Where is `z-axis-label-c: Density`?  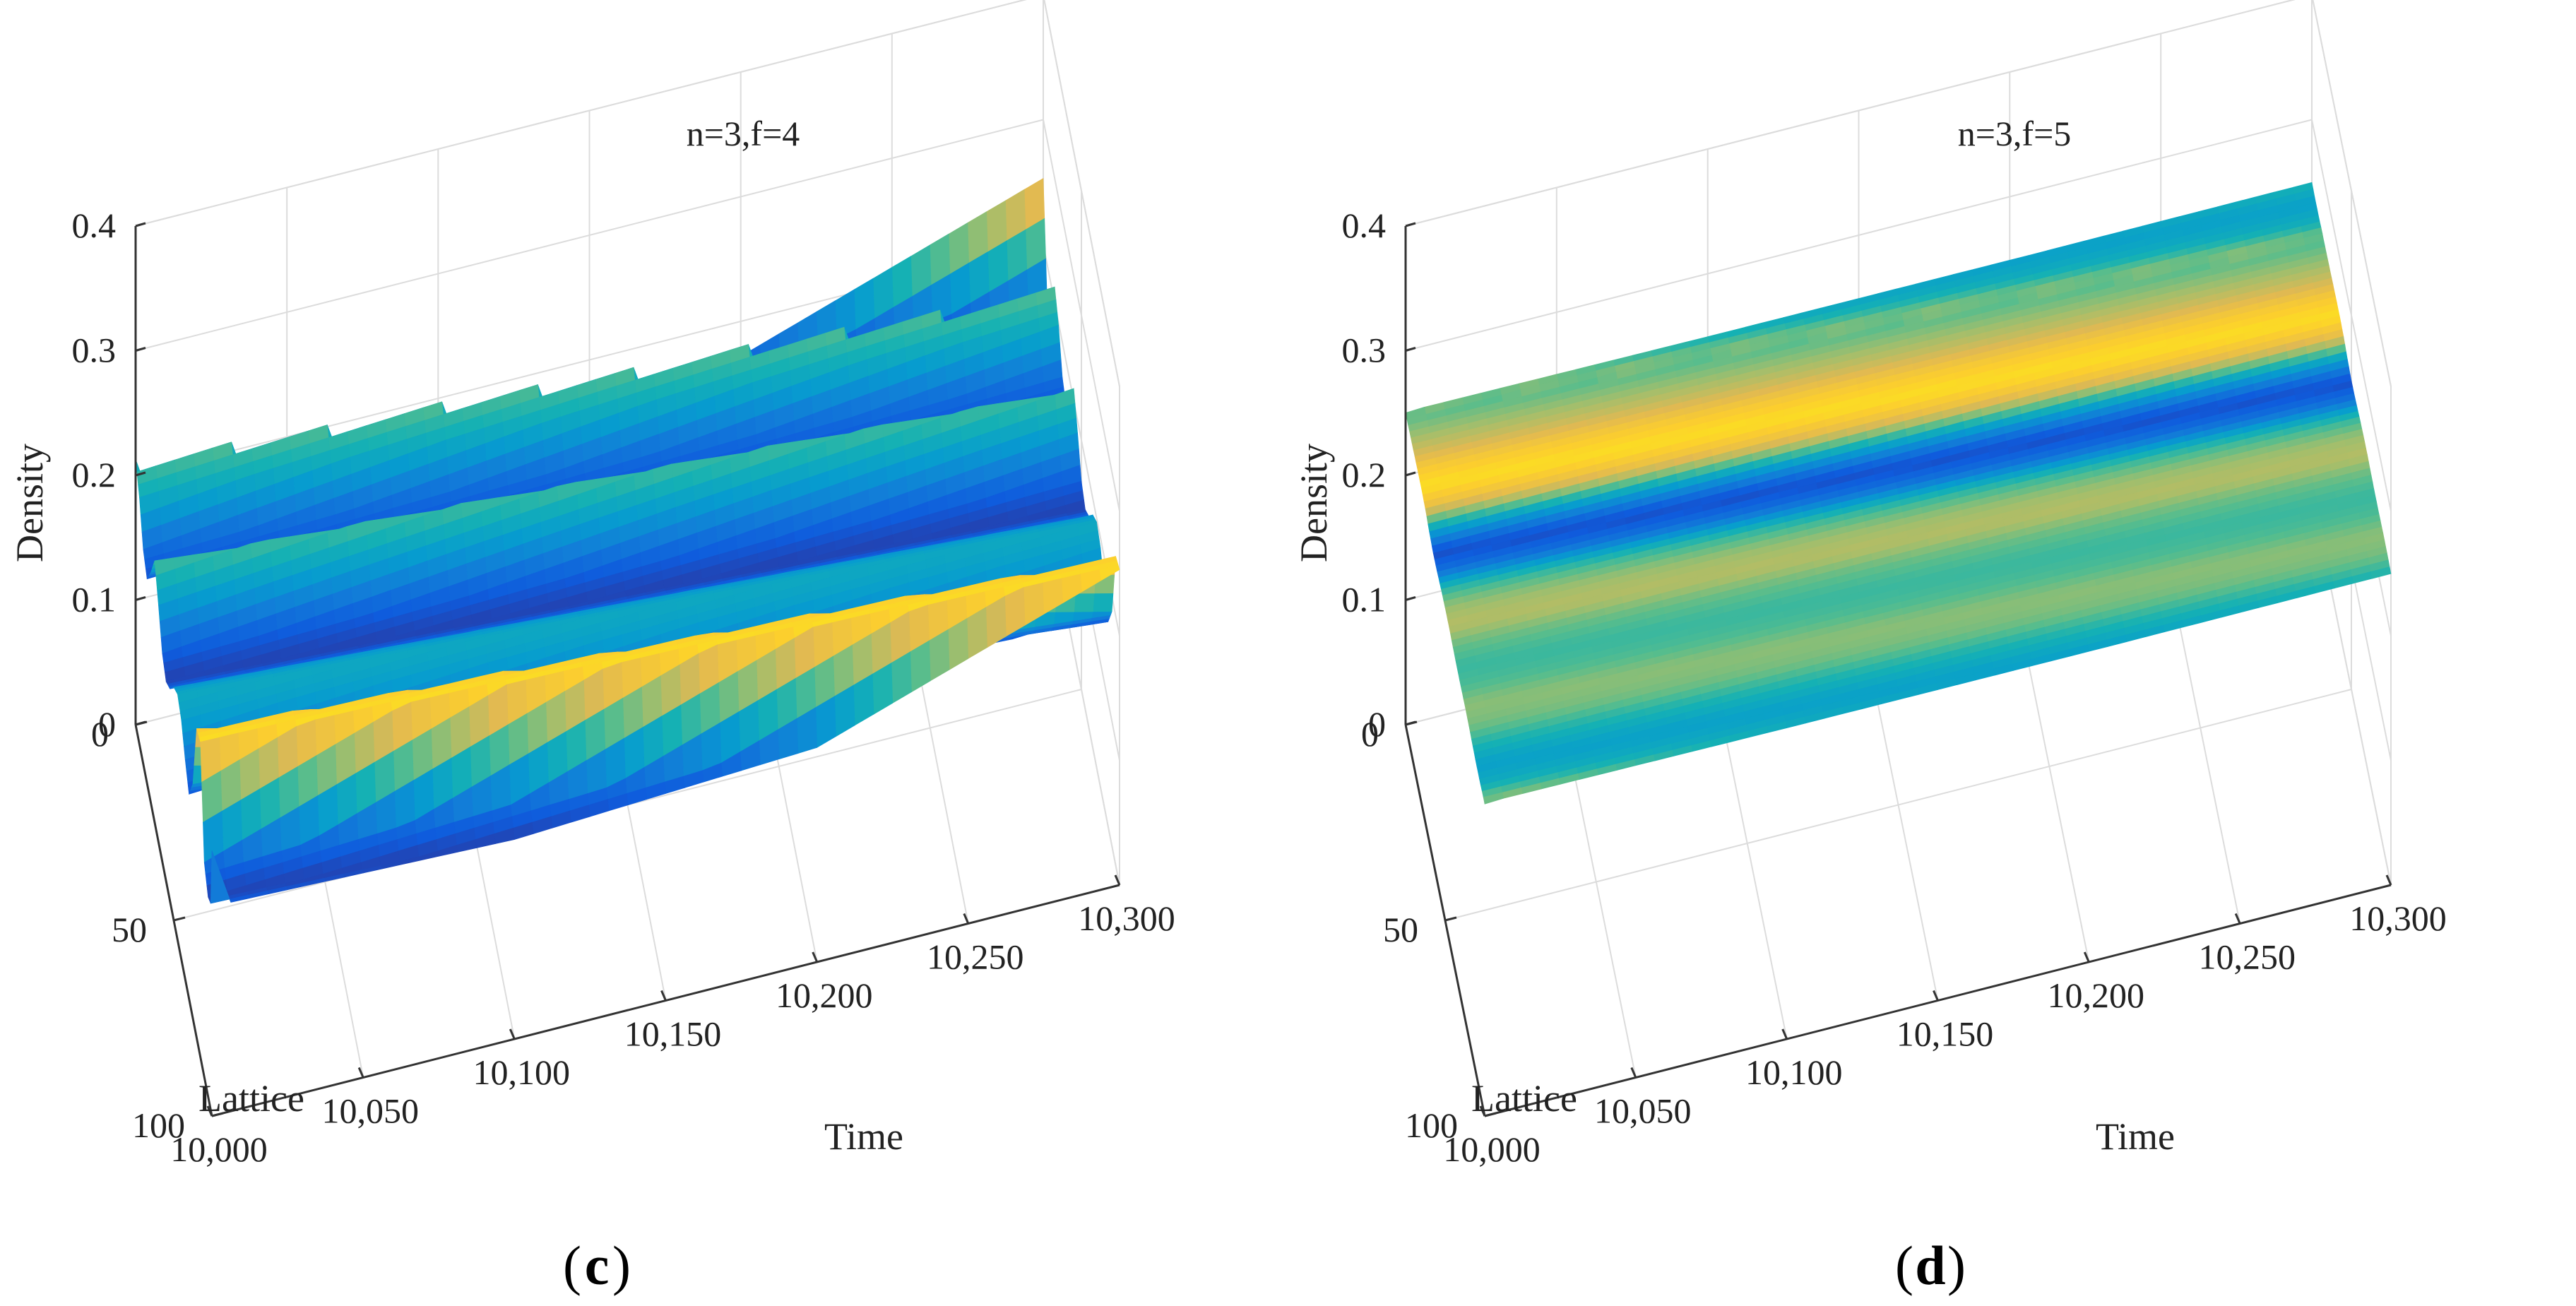
z-axis-label-c: Density is located at coordinates (29, 503).